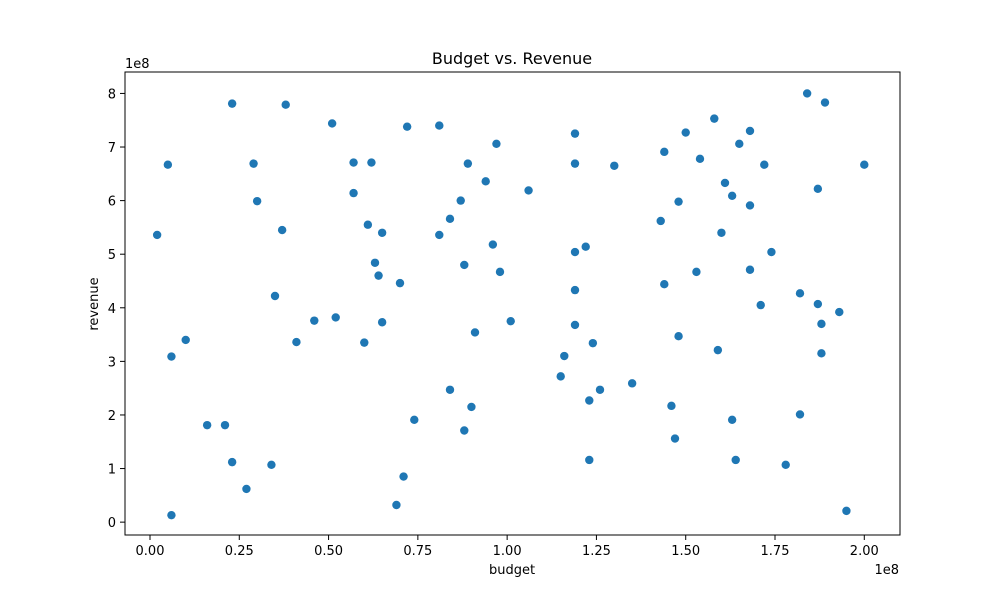 Image resolution: width=1000 pixels, height=600 pixels. What do you see at coordinates (596, 551) in the screenshot?
I see `x-tick-label: 1.25` at bounding box center [596, 551].